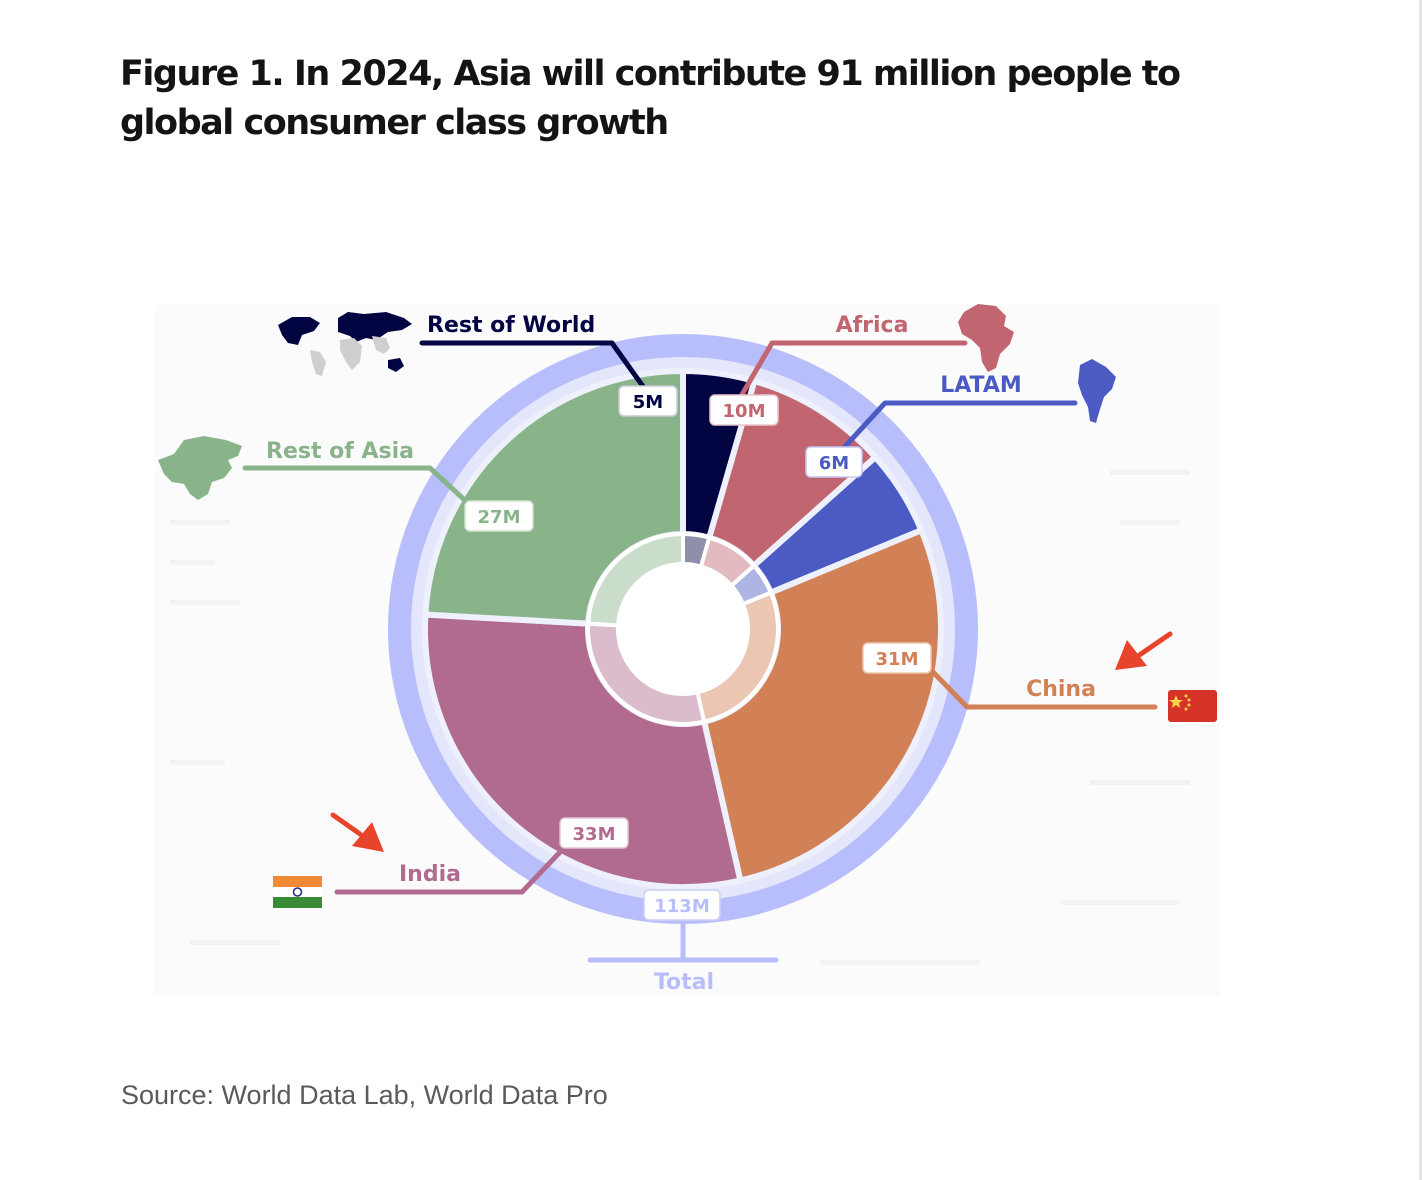 The width and height of the screenshot is (1422, 1180). What do you see at coordinates (872, 325) in the screenshot?
I see `region-label-africa: Africa` at bounding box center [872, 325].